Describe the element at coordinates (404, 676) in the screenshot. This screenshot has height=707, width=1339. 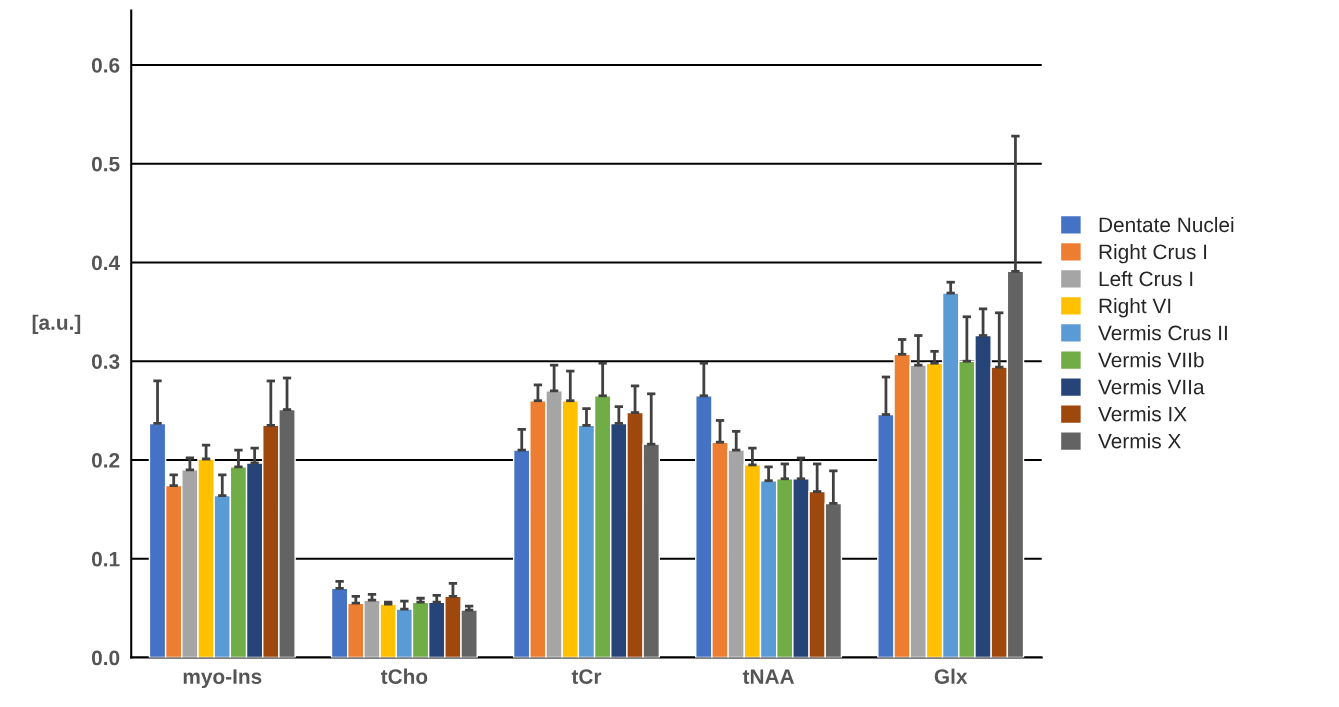
I see `x-tick-label: tCho` at that location.